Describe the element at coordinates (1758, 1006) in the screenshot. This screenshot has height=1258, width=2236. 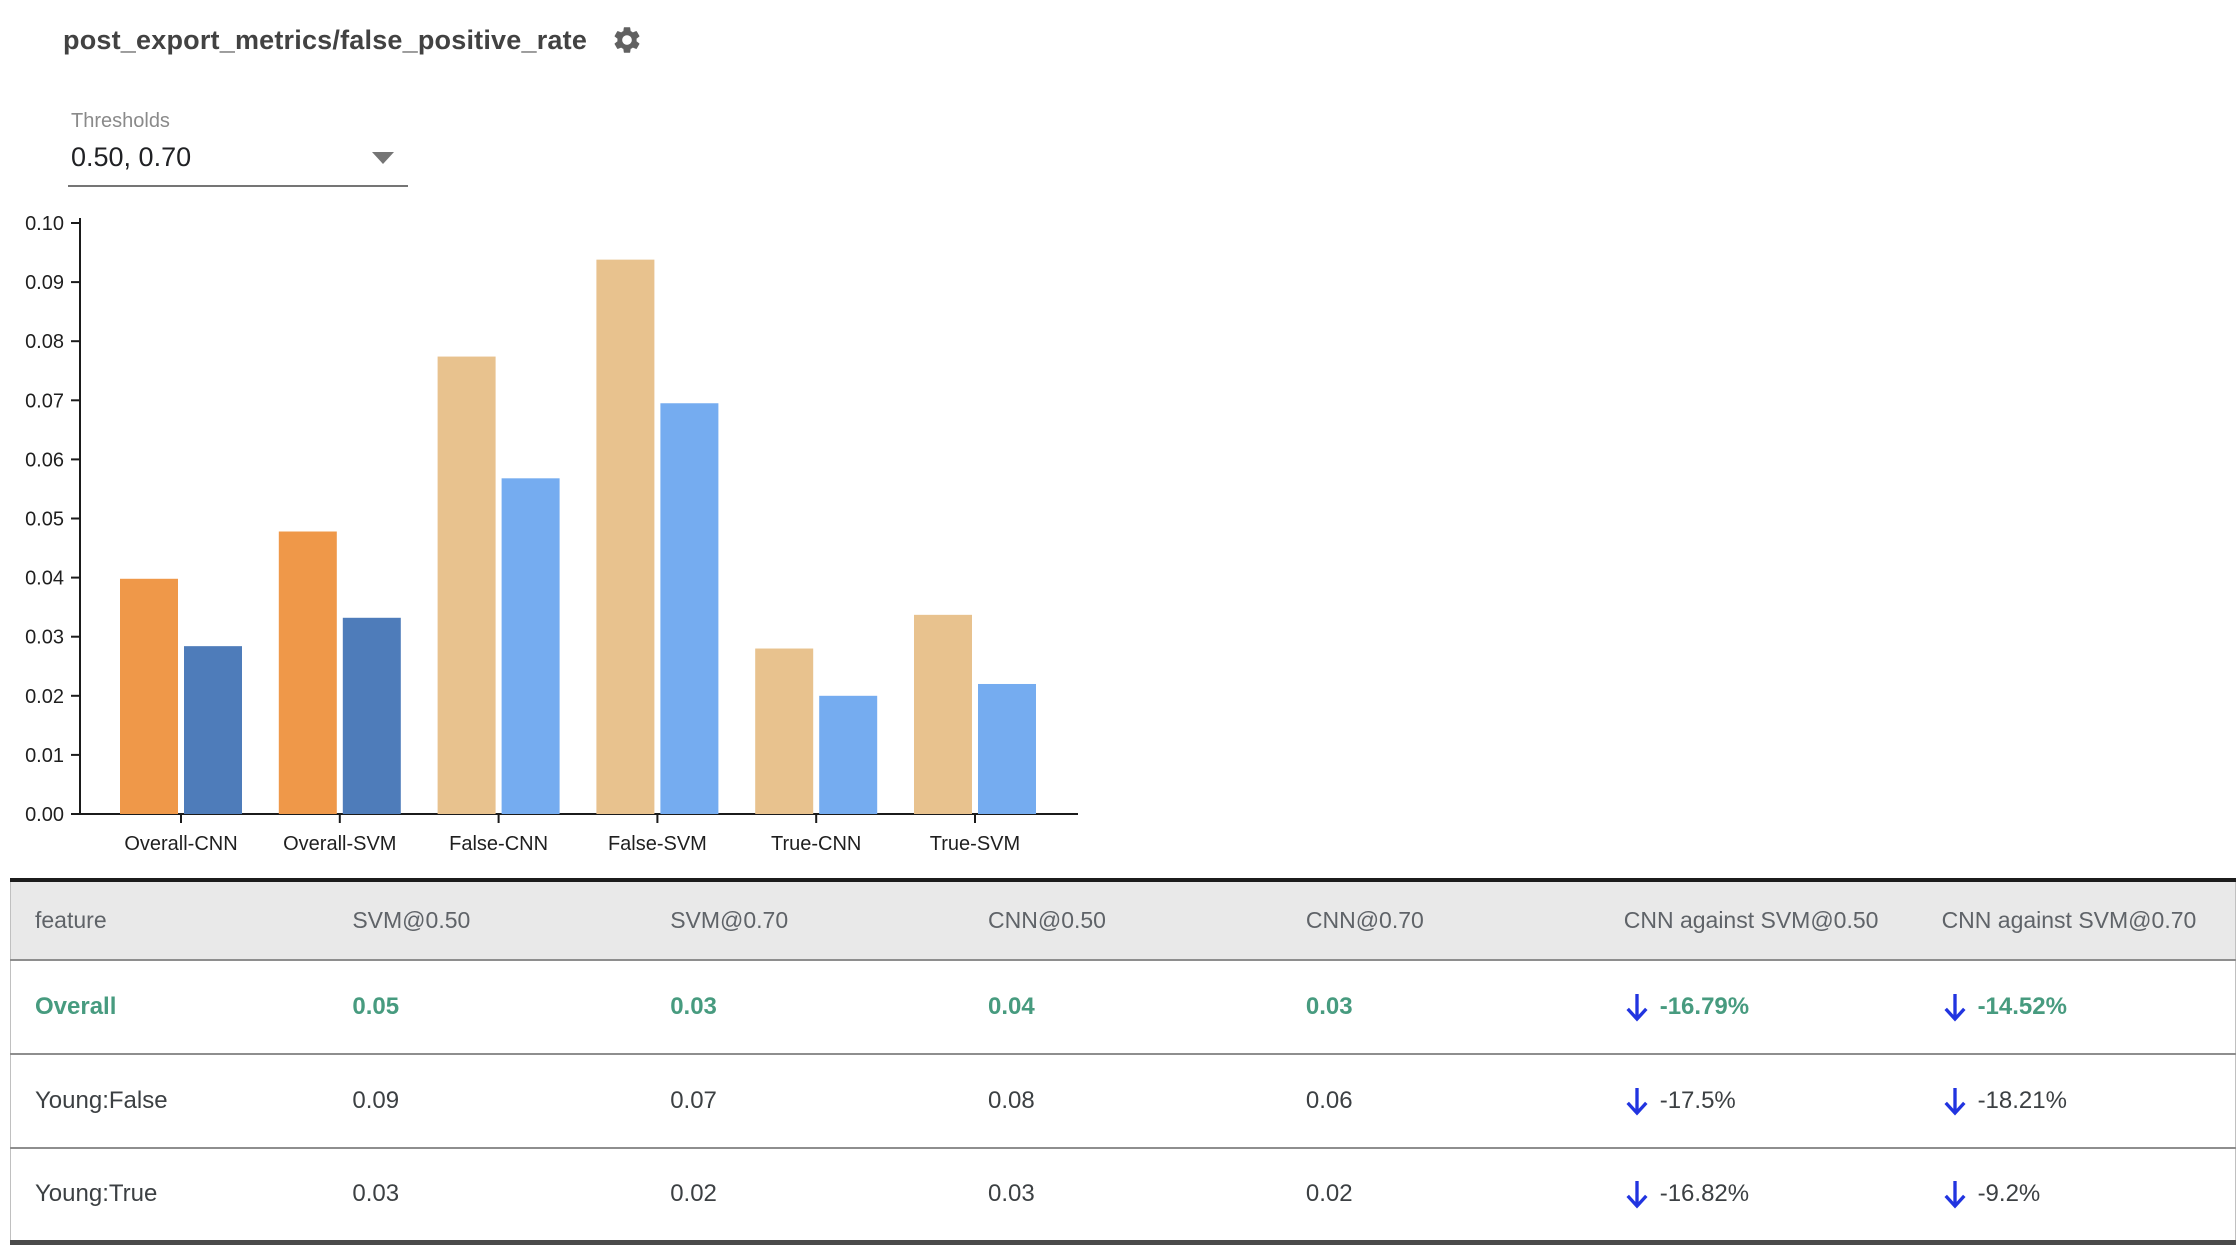
I see `delta-cell: -16.79%` at that location.